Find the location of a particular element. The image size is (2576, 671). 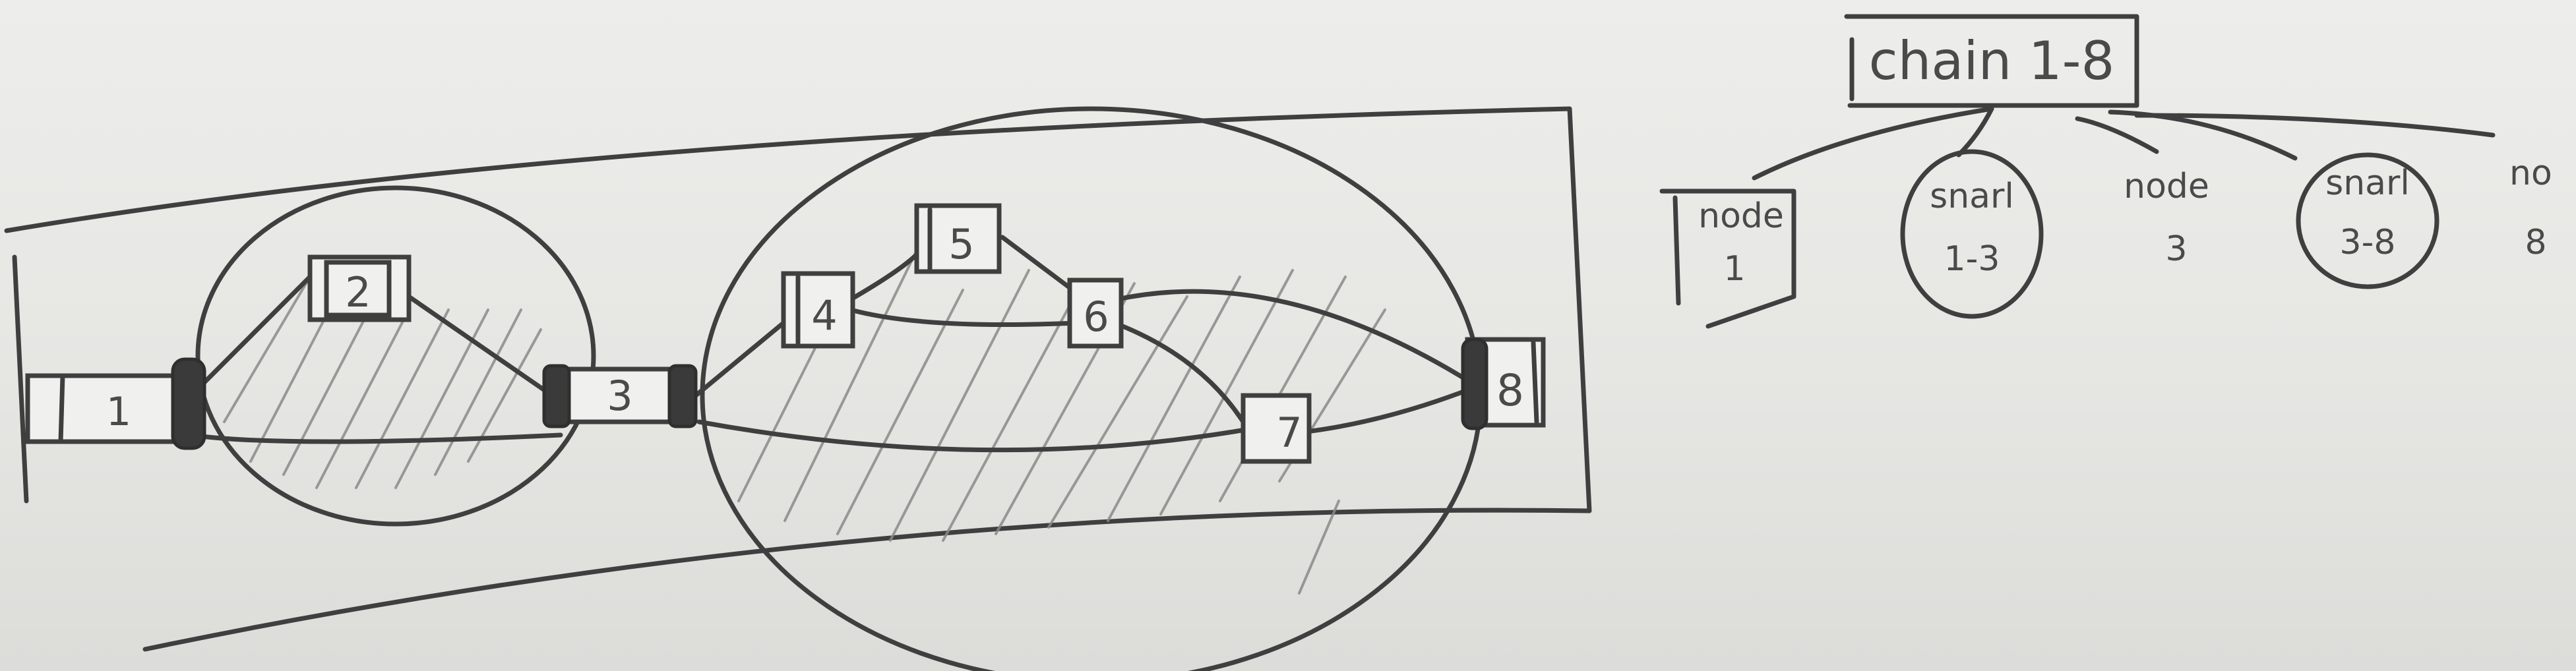

tree-snarl-1-3-circle is located at coordinates (1972, 234).